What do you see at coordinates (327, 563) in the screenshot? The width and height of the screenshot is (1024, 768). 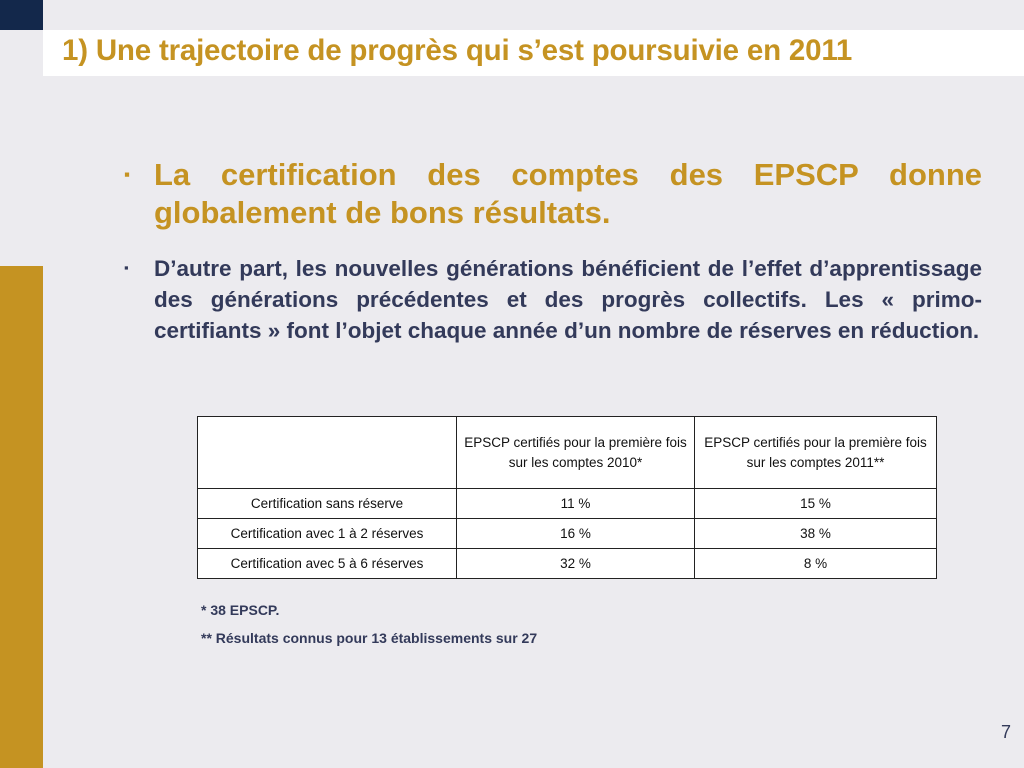 I see `row-label: Certification avec 5 à 6 réserves` at bounding box center [327, 563].